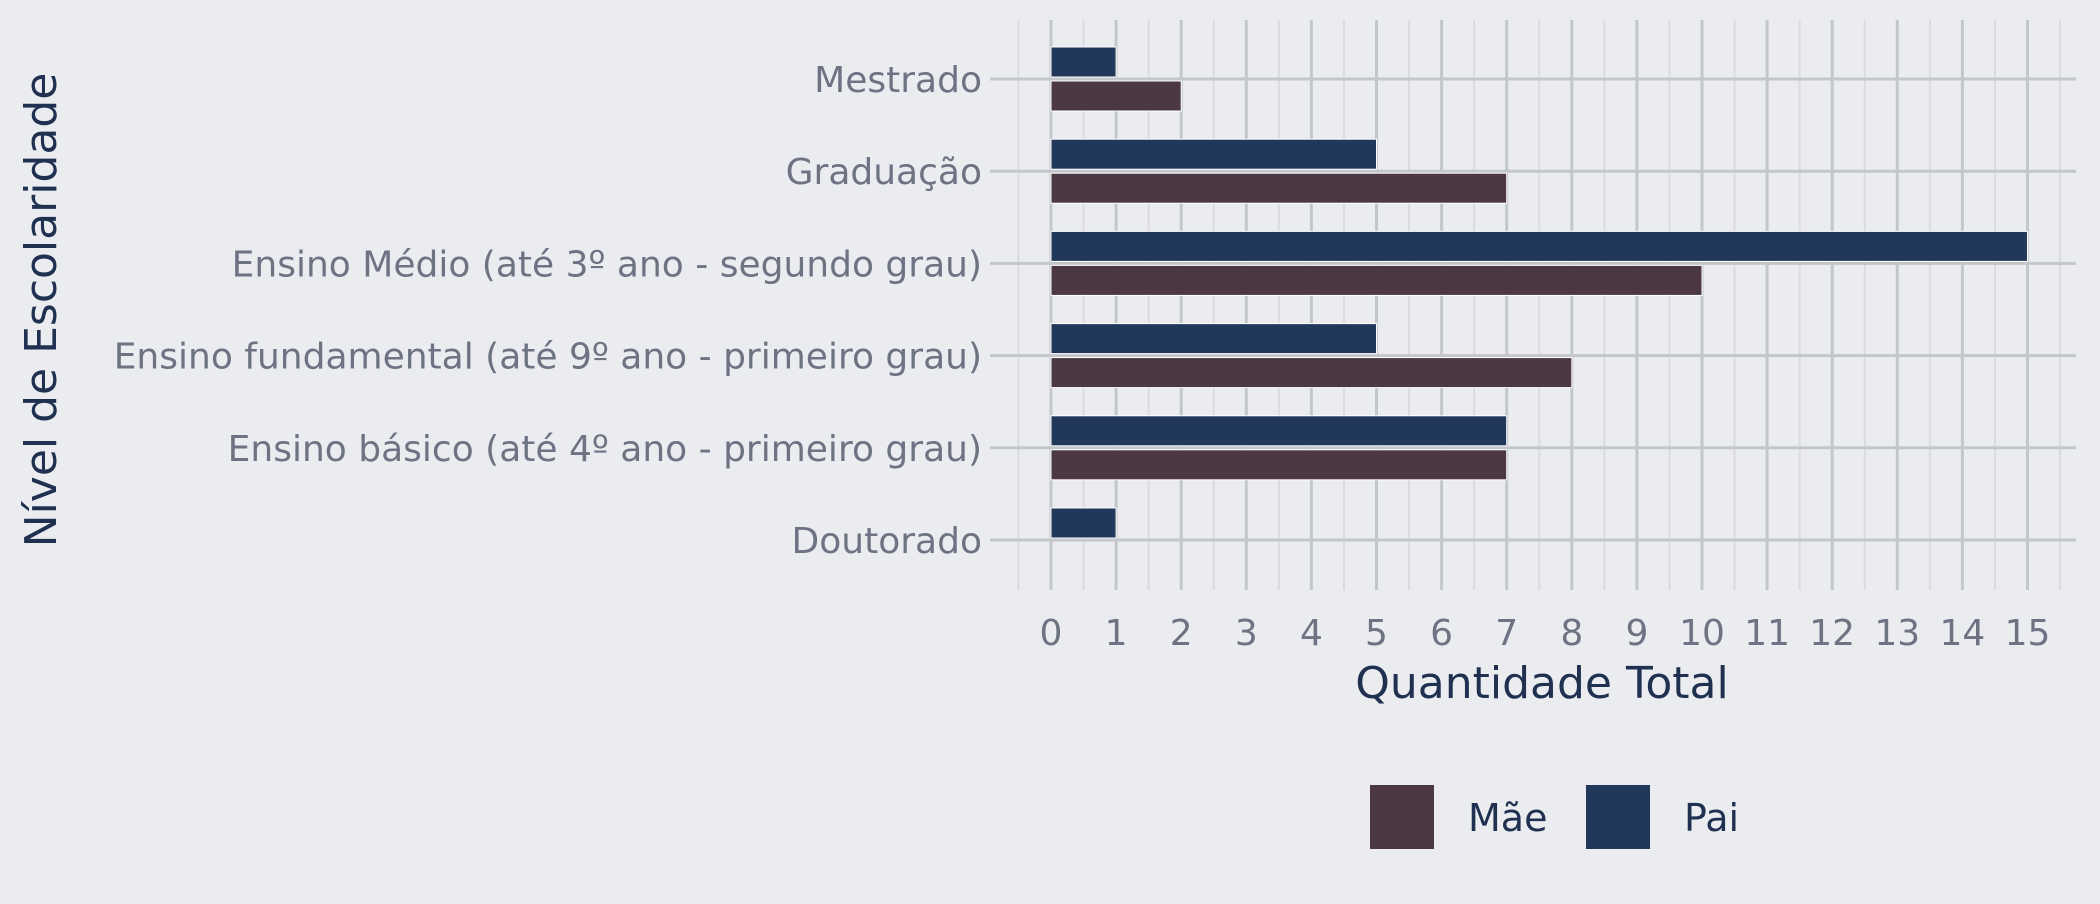 This screenshot has width=2100, height=904. Describe the element at coordinates (1554, 817) in the screenshot. I see `legend: Mãe Pai` at that location.